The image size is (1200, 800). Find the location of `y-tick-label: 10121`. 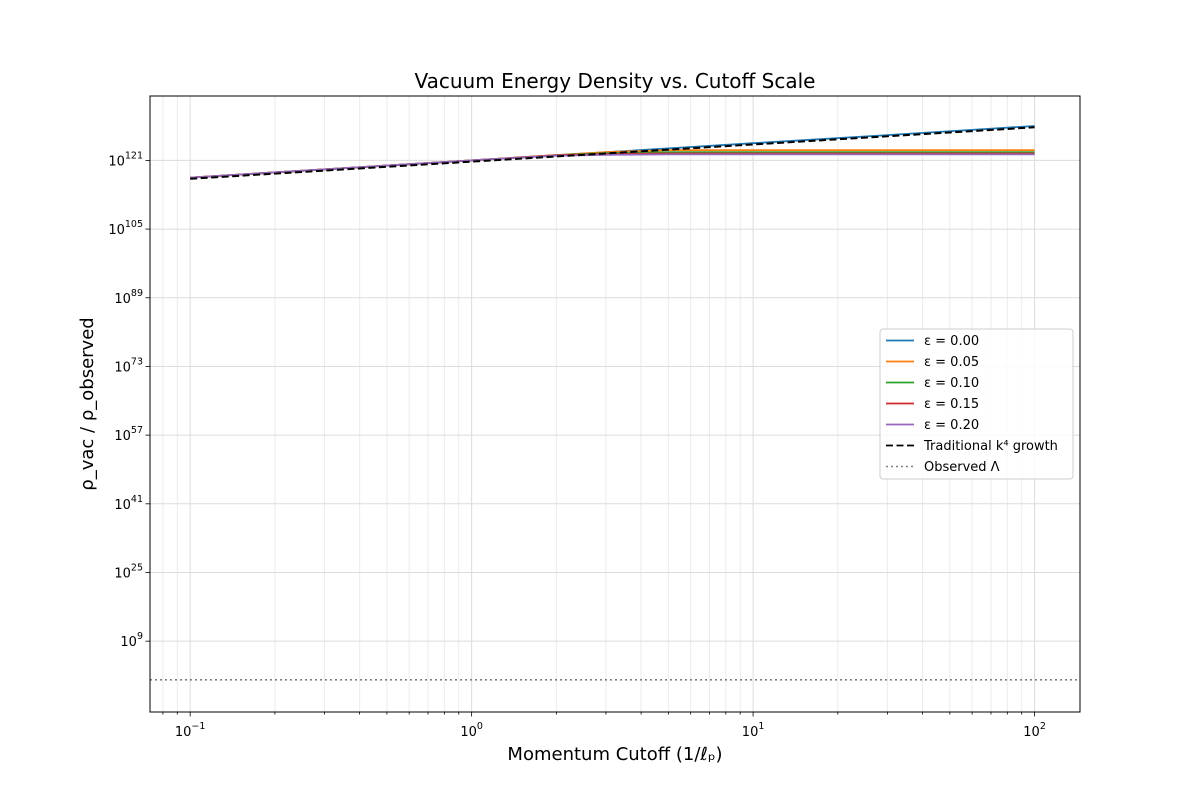

y-tick-label: 10121 is located at coordinates (125, 159).